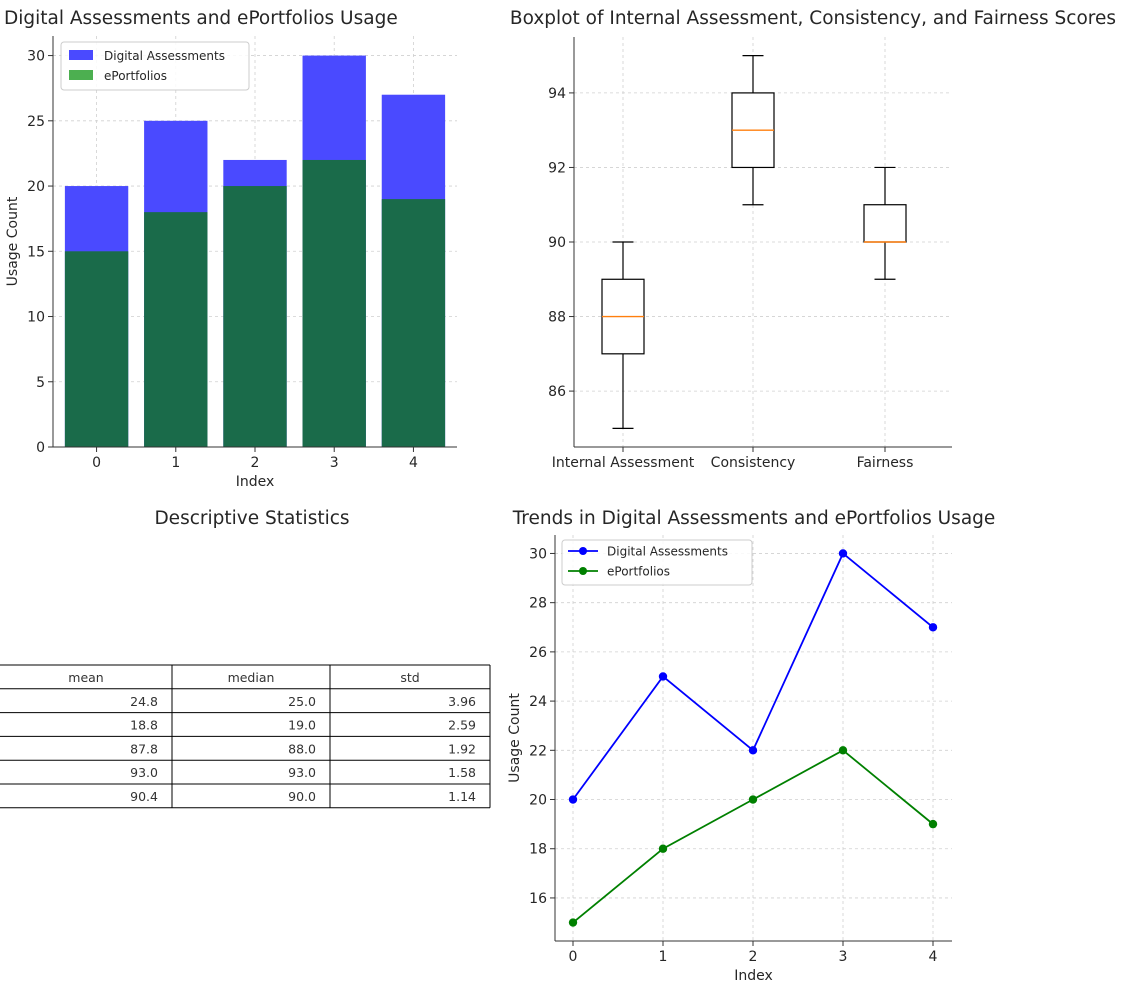  Describe the element at coordinates (753, 463) in the screenshot. I see `x-tick-label: Consistency` at that location.